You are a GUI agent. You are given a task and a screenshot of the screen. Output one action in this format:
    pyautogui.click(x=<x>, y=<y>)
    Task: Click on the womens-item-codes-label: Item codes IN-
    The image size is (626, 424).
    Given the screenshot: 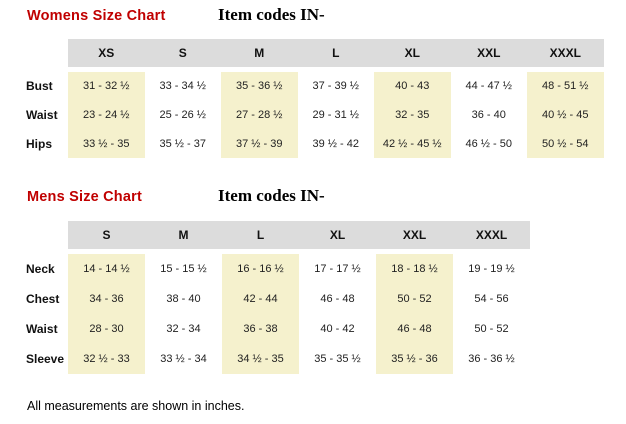 What is the action you would take?
    pyautogui.click(x=271, y=14)
    